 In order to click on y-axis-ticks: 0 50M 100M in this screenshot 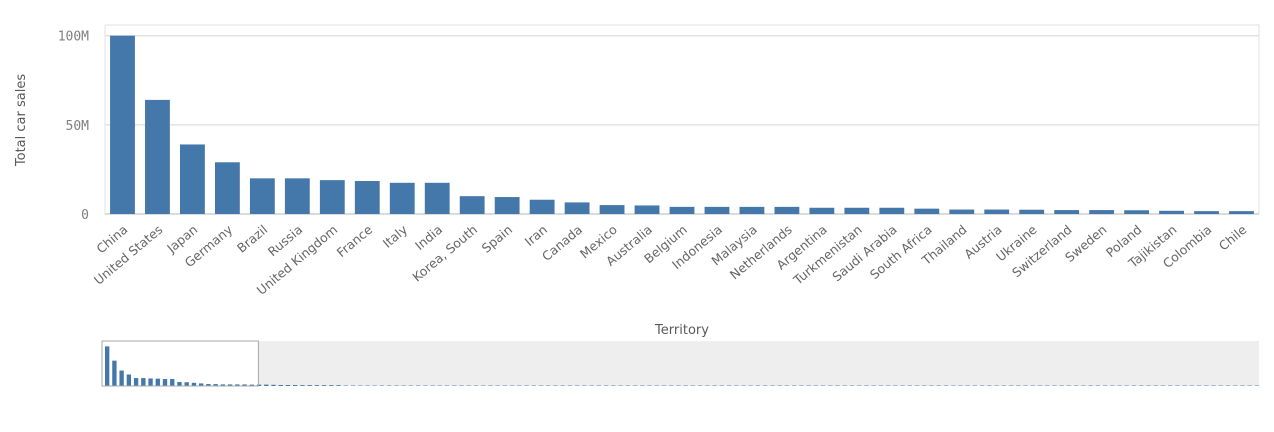, I will do `click(73, 126)`.